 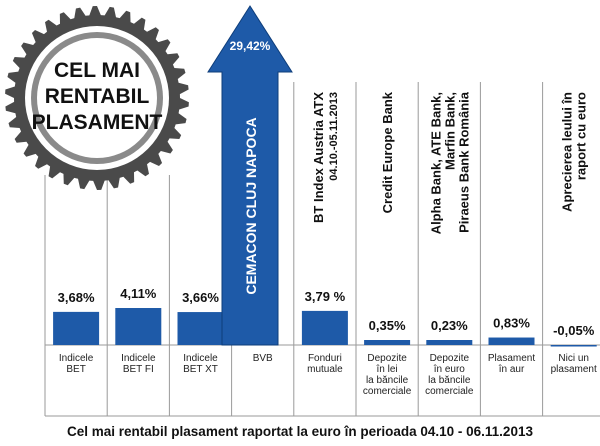 What do you see at coordinates (449, 325) in the screenshot?
I see `value-label: 0,23%` at bounding box center [449, 325].